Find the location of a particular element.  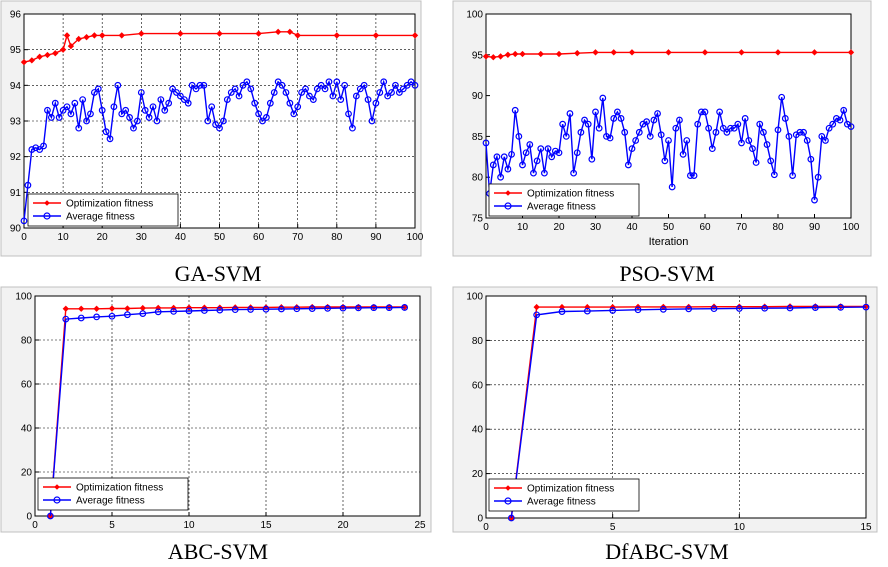

legend-marker-average-pso is located at coordinates (508, 206).